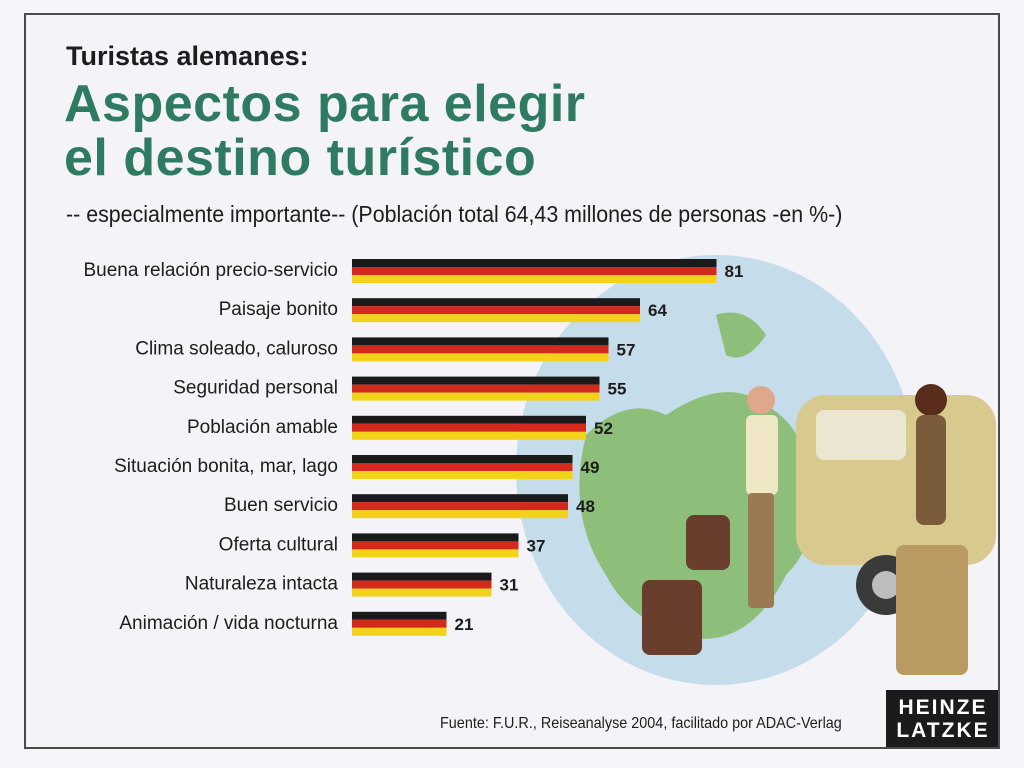 Image resolution: width=1024 pixels, height=768 pixels. Describe the element at coordinates (617, 389) in the screenshot. I see `value-label: 55` at that location.